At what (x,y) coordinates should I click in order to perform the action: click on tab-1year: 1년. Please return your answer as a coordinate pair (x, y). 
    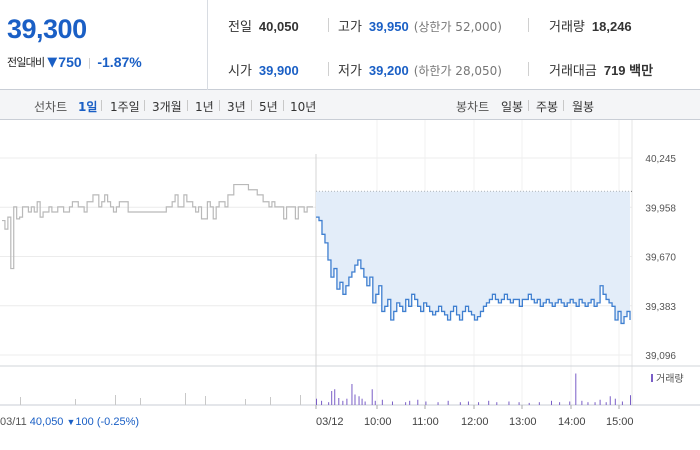
    Looking at the image, I should click on (204, 107).